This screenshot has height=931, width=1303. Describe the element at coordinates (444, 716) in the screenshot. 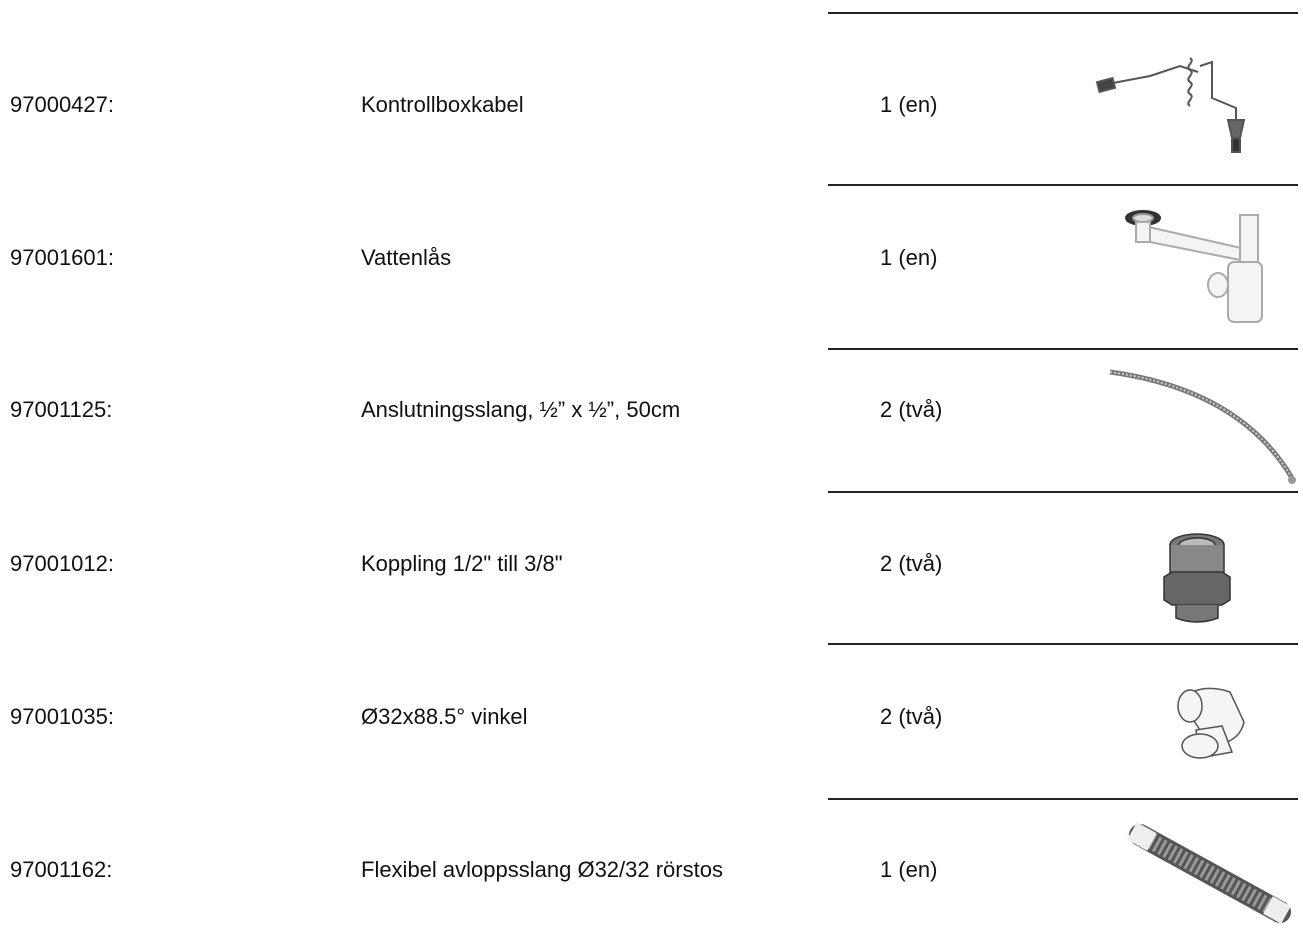

I see `part-name: Ø32x88.5° vinkel` at that location.